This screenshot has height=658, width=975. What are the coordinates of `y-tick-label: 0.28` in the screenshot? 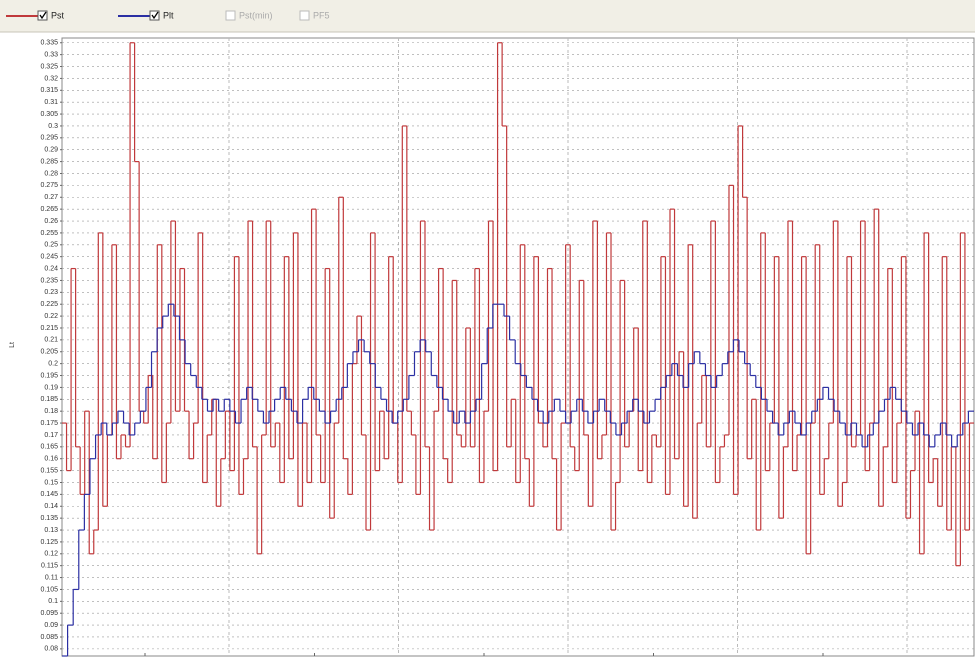 It's located at (51, 173).